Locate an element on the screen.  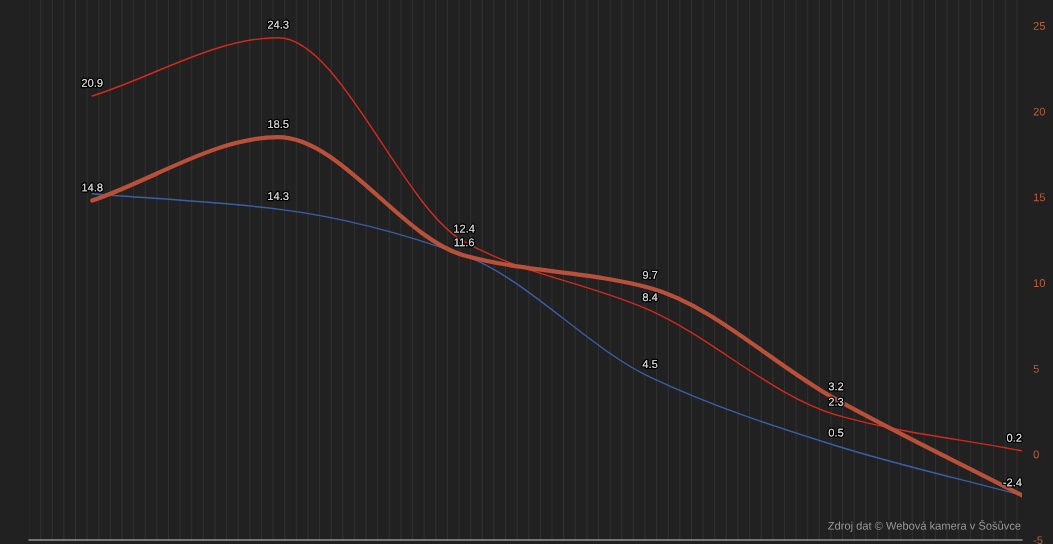
data-label: 4.5 is located at coordinates (650, 364).